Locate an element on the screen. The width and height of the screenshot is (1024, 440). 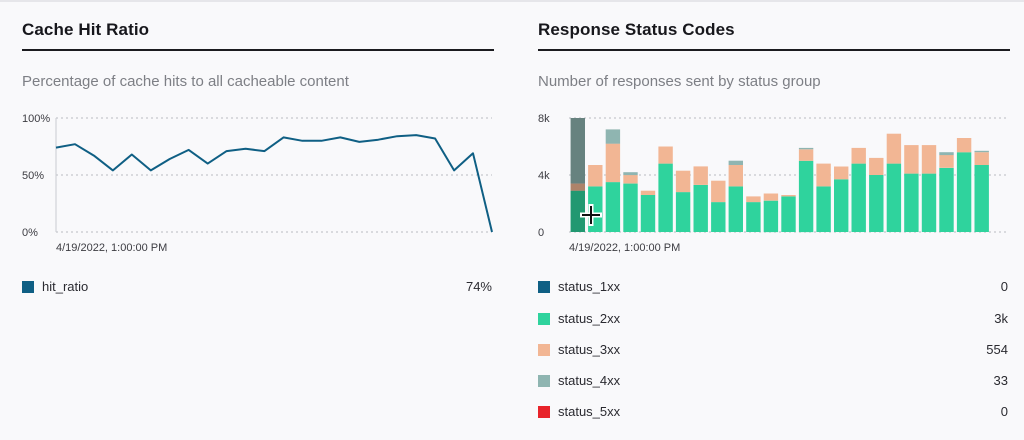
legend-item-status-1xx: status_1xx 0 is located at coordinates (774, 288).